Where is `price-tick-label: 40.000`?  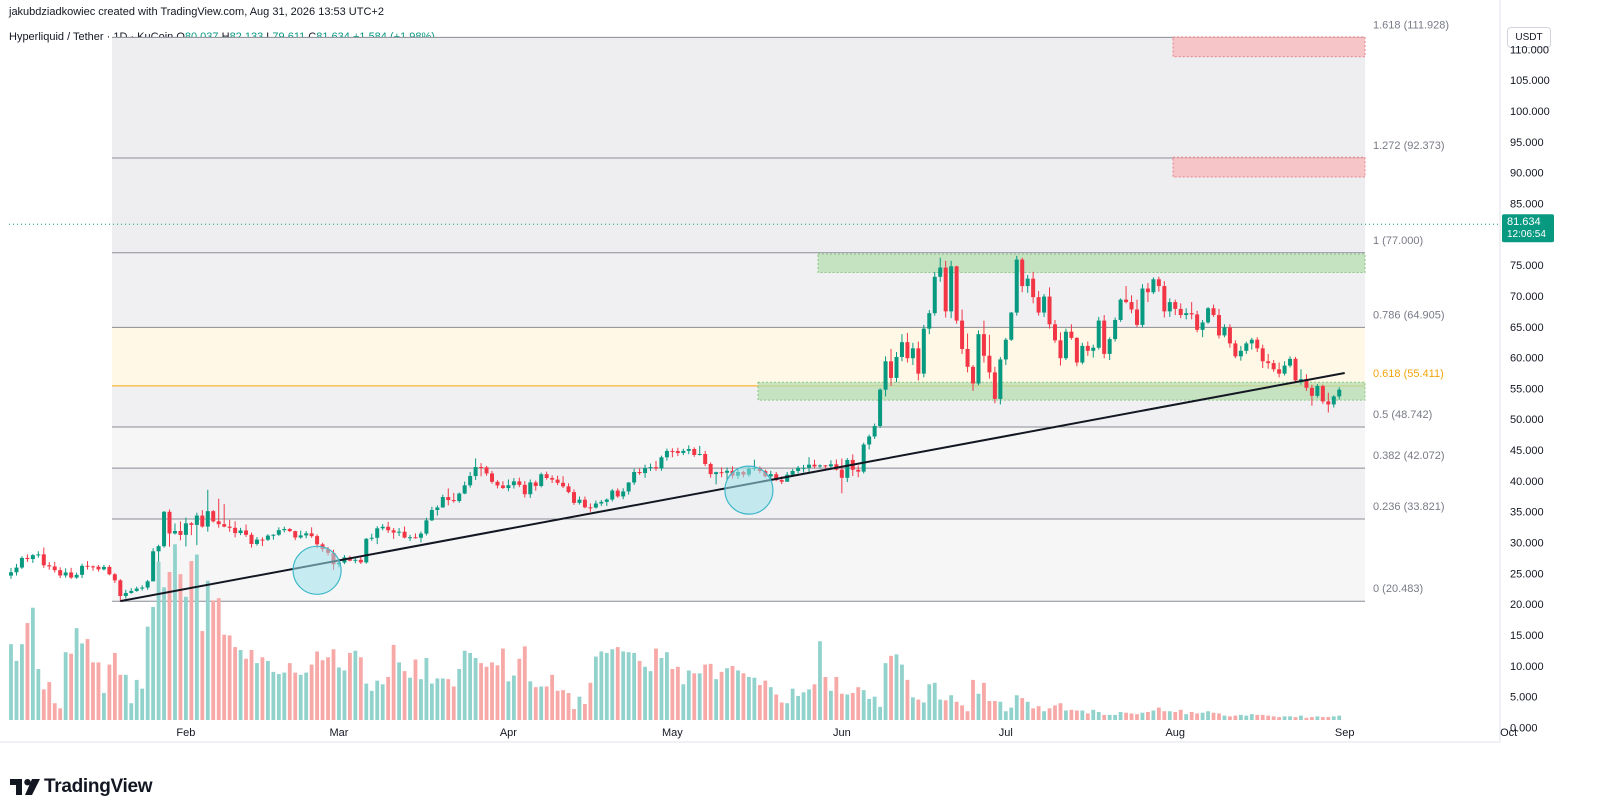
price-tick-label: 40.000 is located at coordinates (1527, 482).